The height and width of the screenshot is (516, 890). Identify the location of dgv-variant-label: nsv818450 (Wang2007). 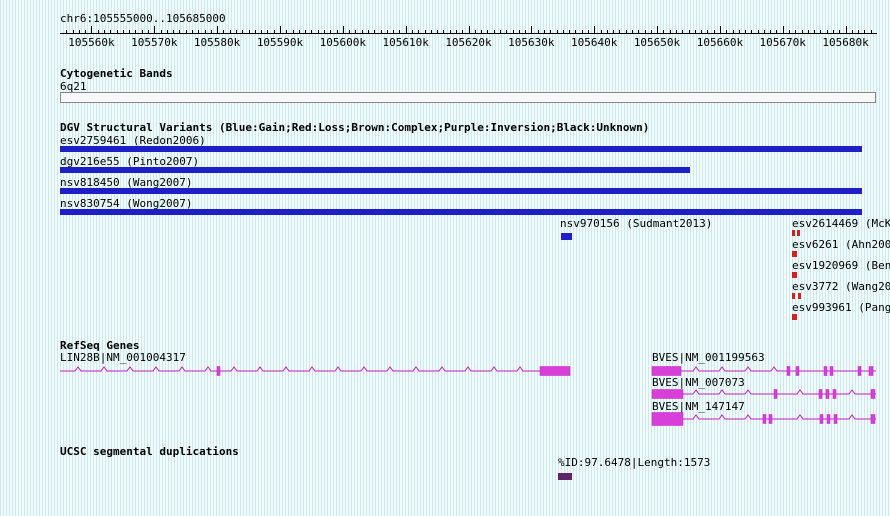
(126, 182).